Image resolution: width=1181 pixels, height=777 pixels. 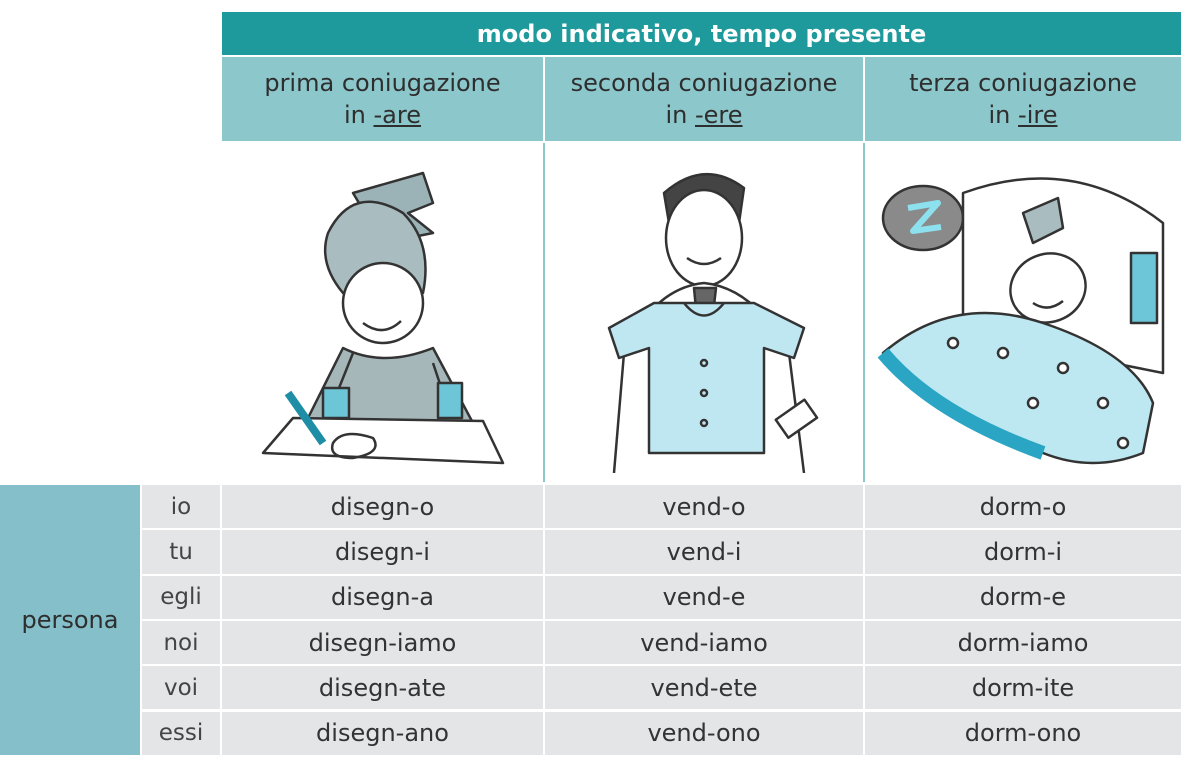 I want to click on verb-form: disegn-ano, so click(x=382, y=733).